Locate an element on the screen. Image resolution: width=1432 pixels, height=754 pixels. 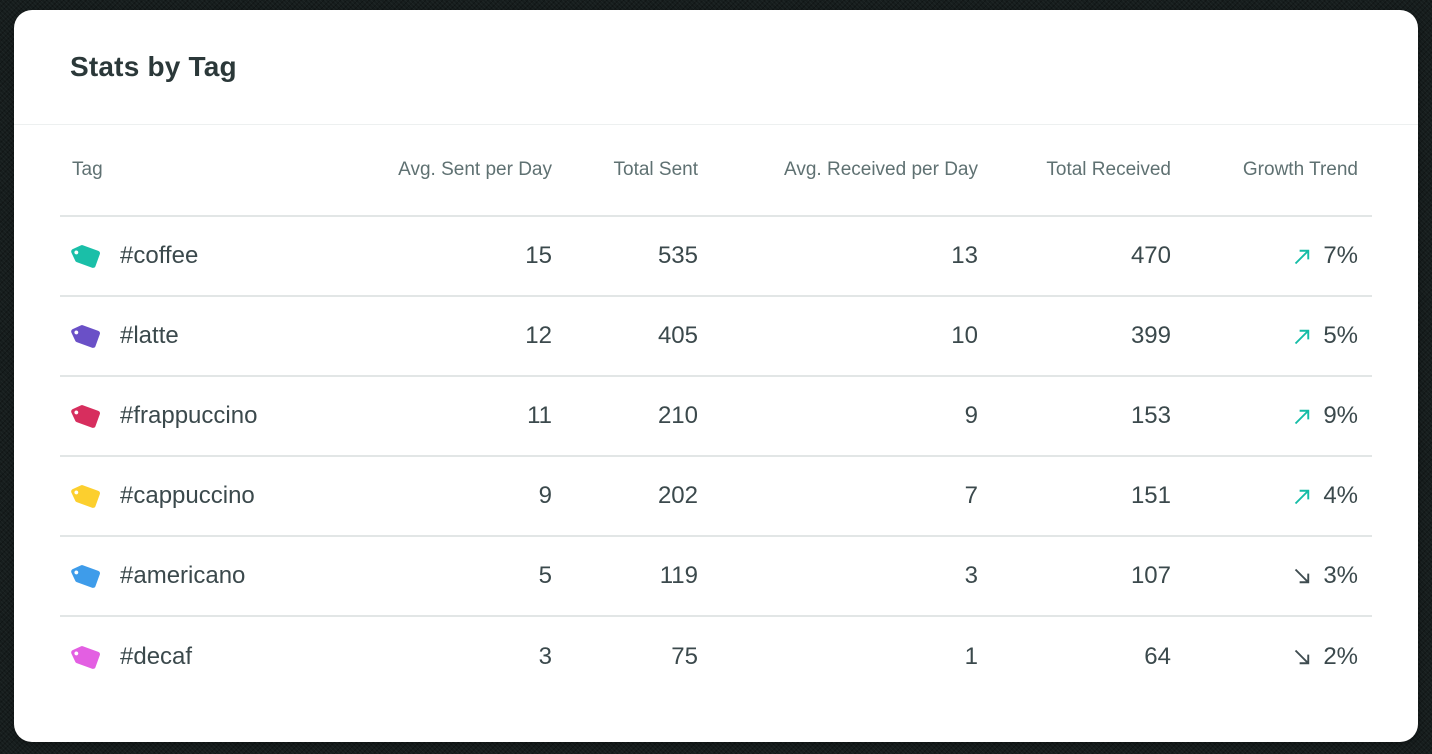
page-title: Stats by Tag is located at coordinates (153, 66).